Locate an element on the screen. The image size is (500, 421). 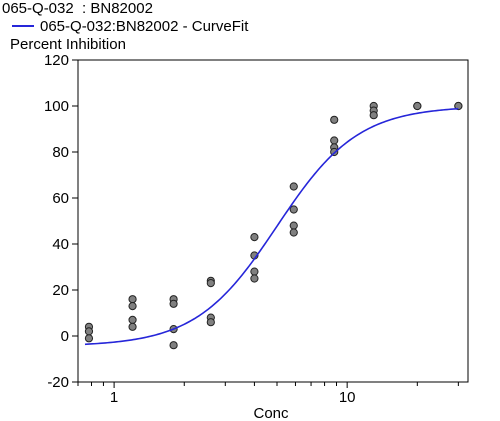
y-axis-ticks: -20 0 20 40 60 80 100 120 is located at coordinates (61, 221).